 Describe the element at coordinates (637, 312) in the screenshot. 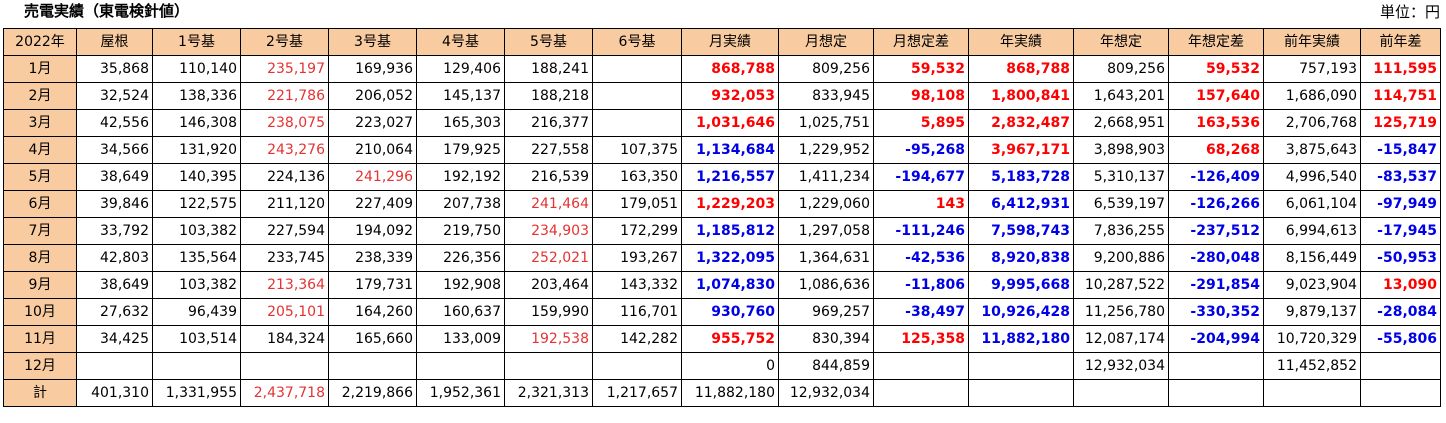

I see `table-cell: 116,701` at that location.